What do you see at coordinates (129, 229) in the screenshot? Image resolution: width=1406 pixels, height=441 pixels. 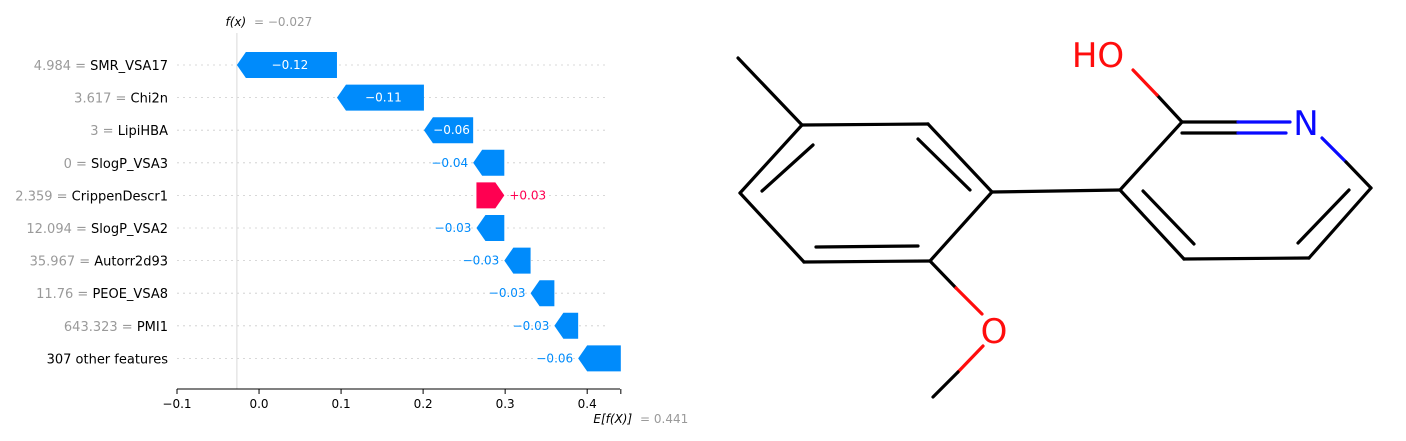 I see `feature-name: SlogP_VSA2` at bounding box center [129, 229].